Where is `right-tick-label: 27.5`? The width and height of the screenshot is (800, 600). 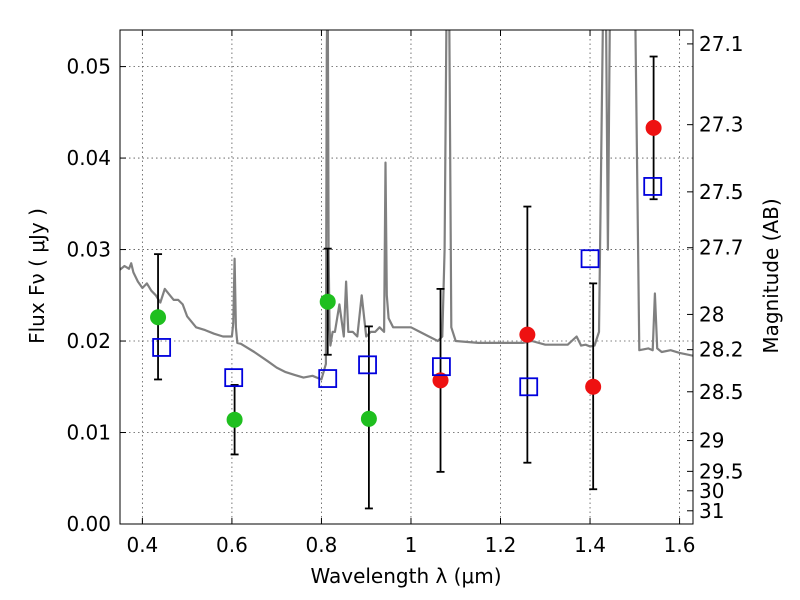
right-tick-label: 27.5 is located at coordinates (721, 192).